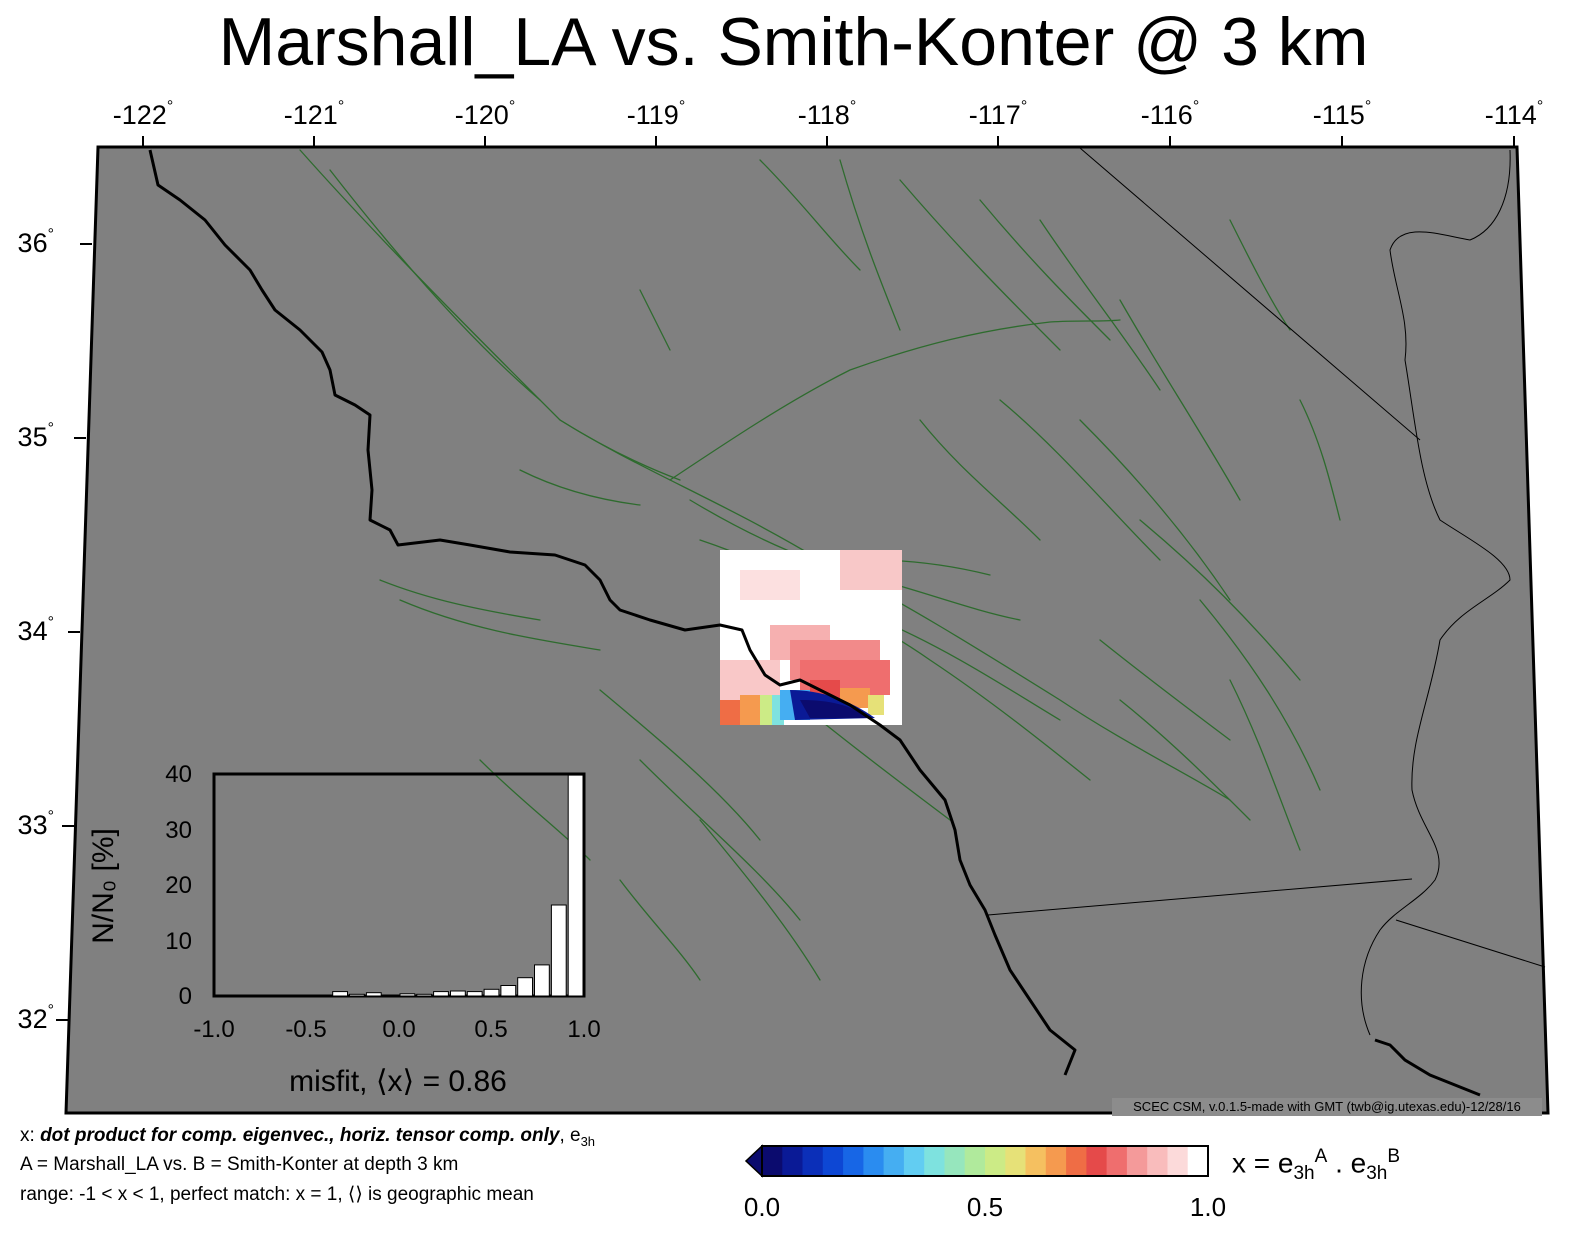  I want to click on inset-histogram-bars, so click(458, 885).